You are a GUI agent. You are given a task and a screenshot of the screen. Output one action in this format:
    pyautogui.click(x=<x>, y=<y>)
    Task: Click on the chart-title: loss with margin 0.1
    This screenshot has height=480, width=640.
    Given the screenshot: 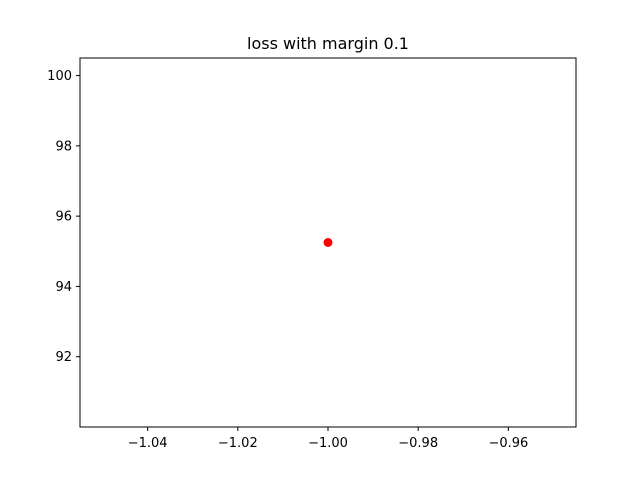 What is the action you would take?
    pyautogui.click(x=328, y=43)
    